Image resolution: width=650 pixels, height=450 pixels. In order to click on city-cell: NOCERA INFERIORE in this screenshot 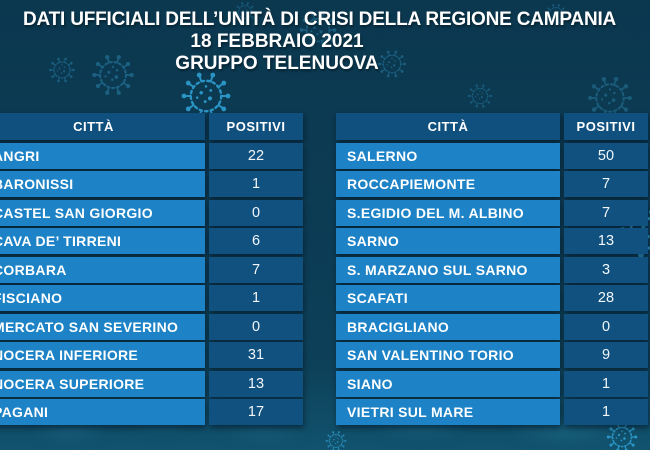, I will do `click(102, 355)`.